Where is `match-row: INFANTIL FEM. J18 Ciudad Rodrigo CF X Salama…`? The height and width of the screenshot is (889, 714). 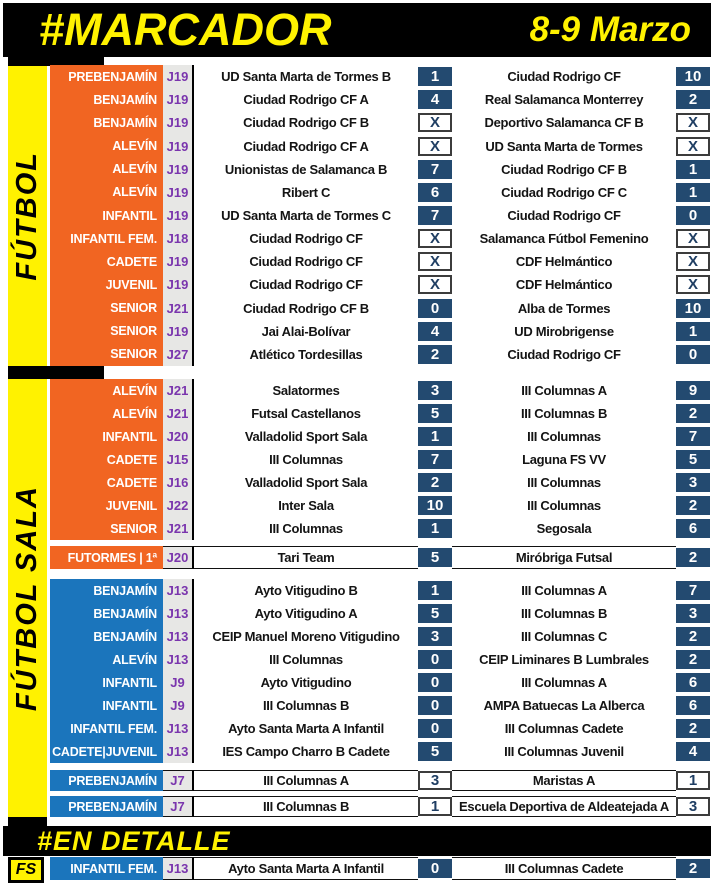 match-row: INFANTIL FEM. J18 Ciudad Rodrigo CF X Salama… is located at coordinates (381, 239).